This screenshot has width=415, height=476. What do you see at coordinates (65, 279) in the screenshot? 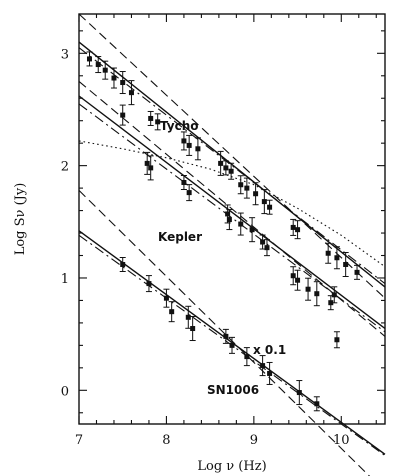
I see `y-tick-label: 1` at bounding box center [65, 279].